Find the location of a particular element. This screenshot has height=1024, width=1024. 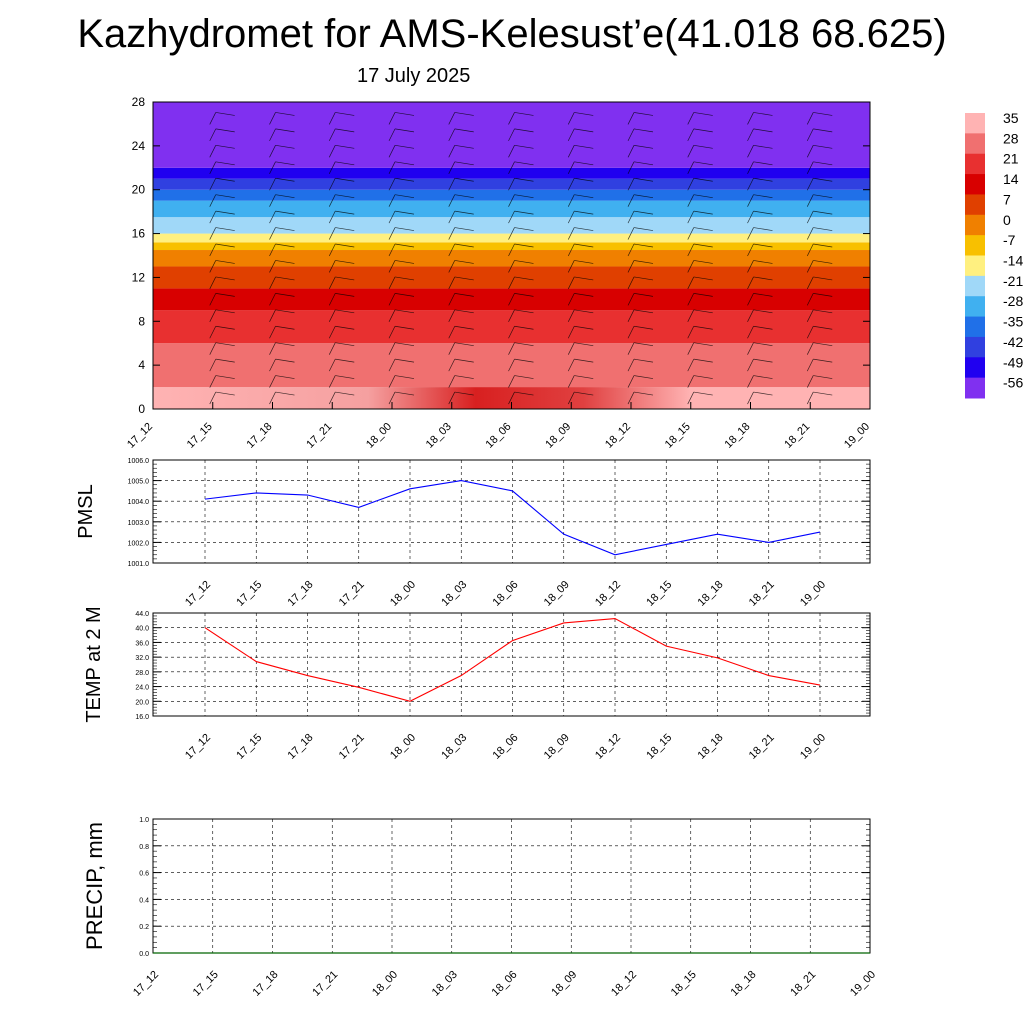

x-tick-label: 18_12 is located at coordinates (624, 984).